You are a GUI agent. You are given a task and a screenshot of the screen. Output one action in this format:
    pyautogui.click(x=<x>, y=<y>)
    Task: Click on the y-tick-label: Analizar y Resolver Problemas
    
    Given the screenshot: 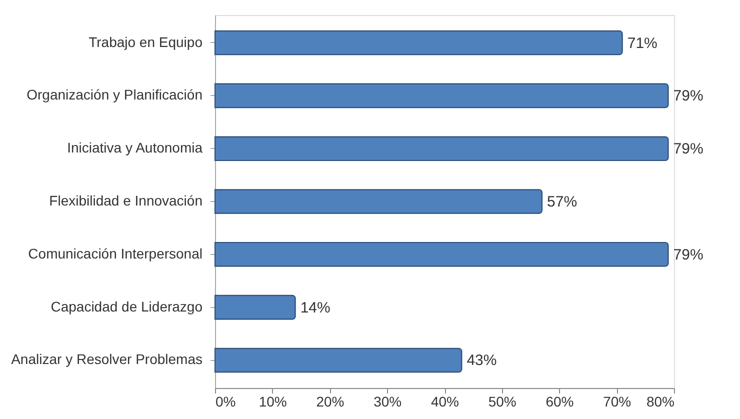 What is the action you would take?
    pyautogui.click(x=106, y=359)
    